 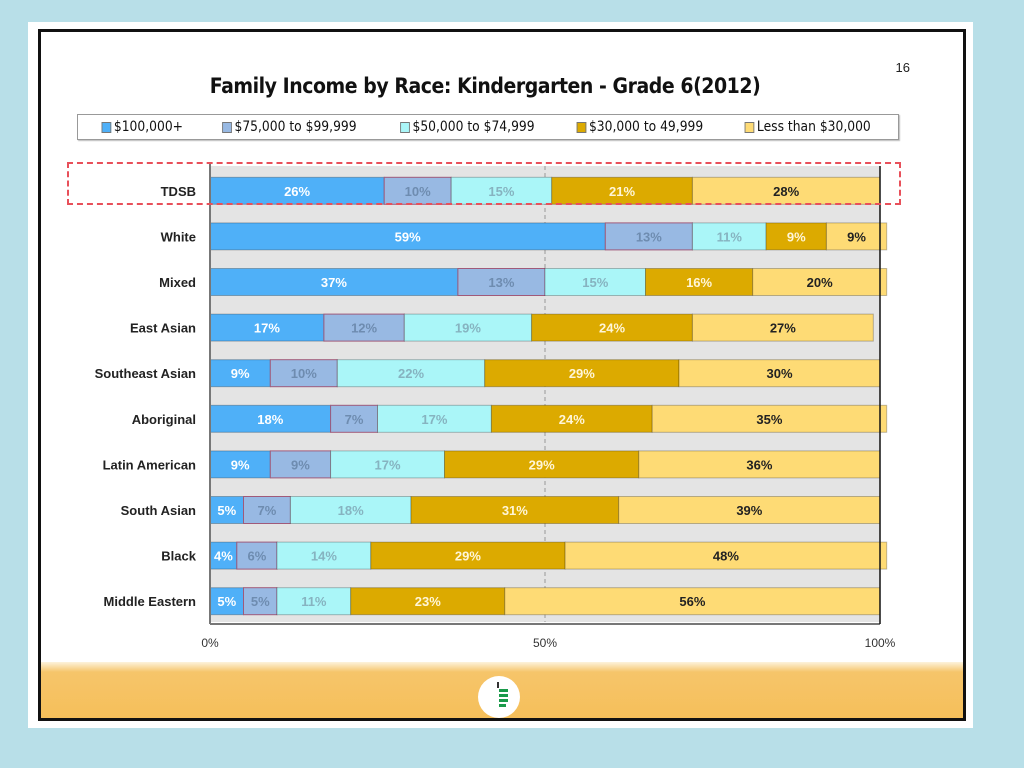 What do you see at coordinates (257, 556) in the screenshot?
I see `data-label: 6%` at bounding box center [257, 556].